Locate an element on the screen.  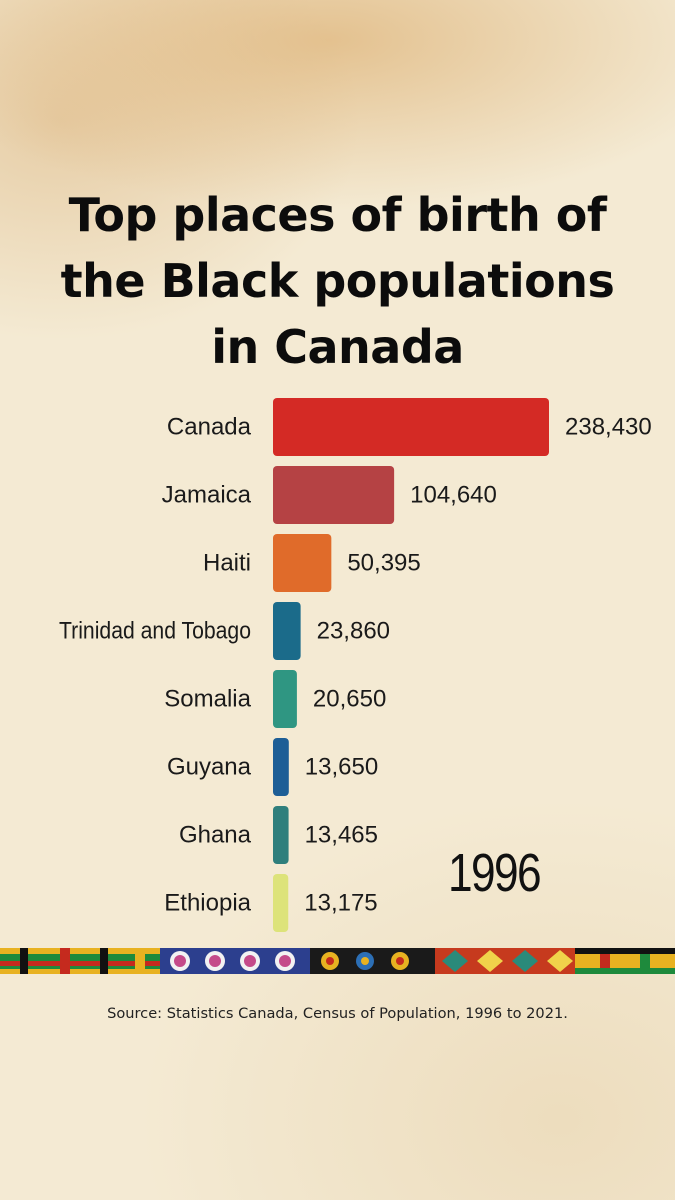
category-label: Ghana is located at coordinates (215, 835).